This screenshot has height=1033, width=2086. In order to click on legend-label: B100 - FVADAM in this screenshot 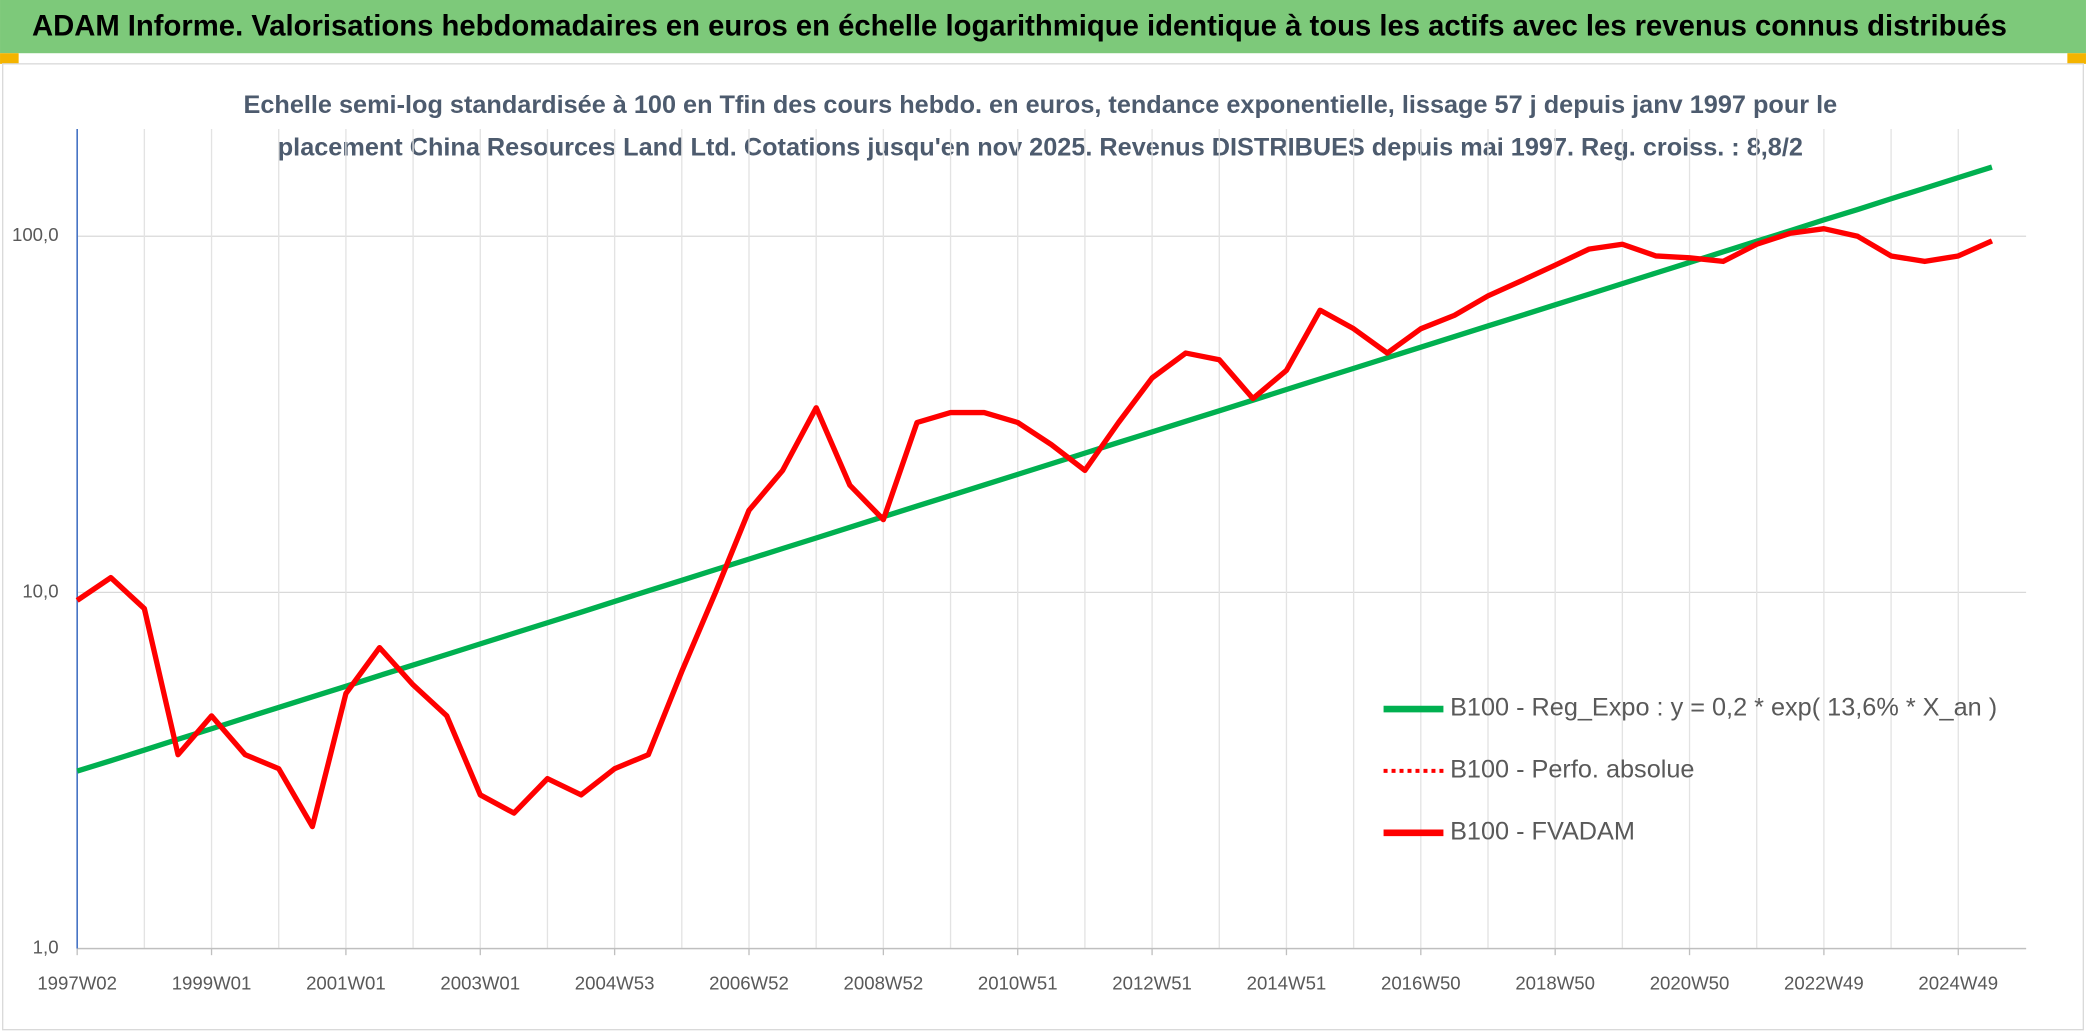, I will do `click(1542, 831)`.